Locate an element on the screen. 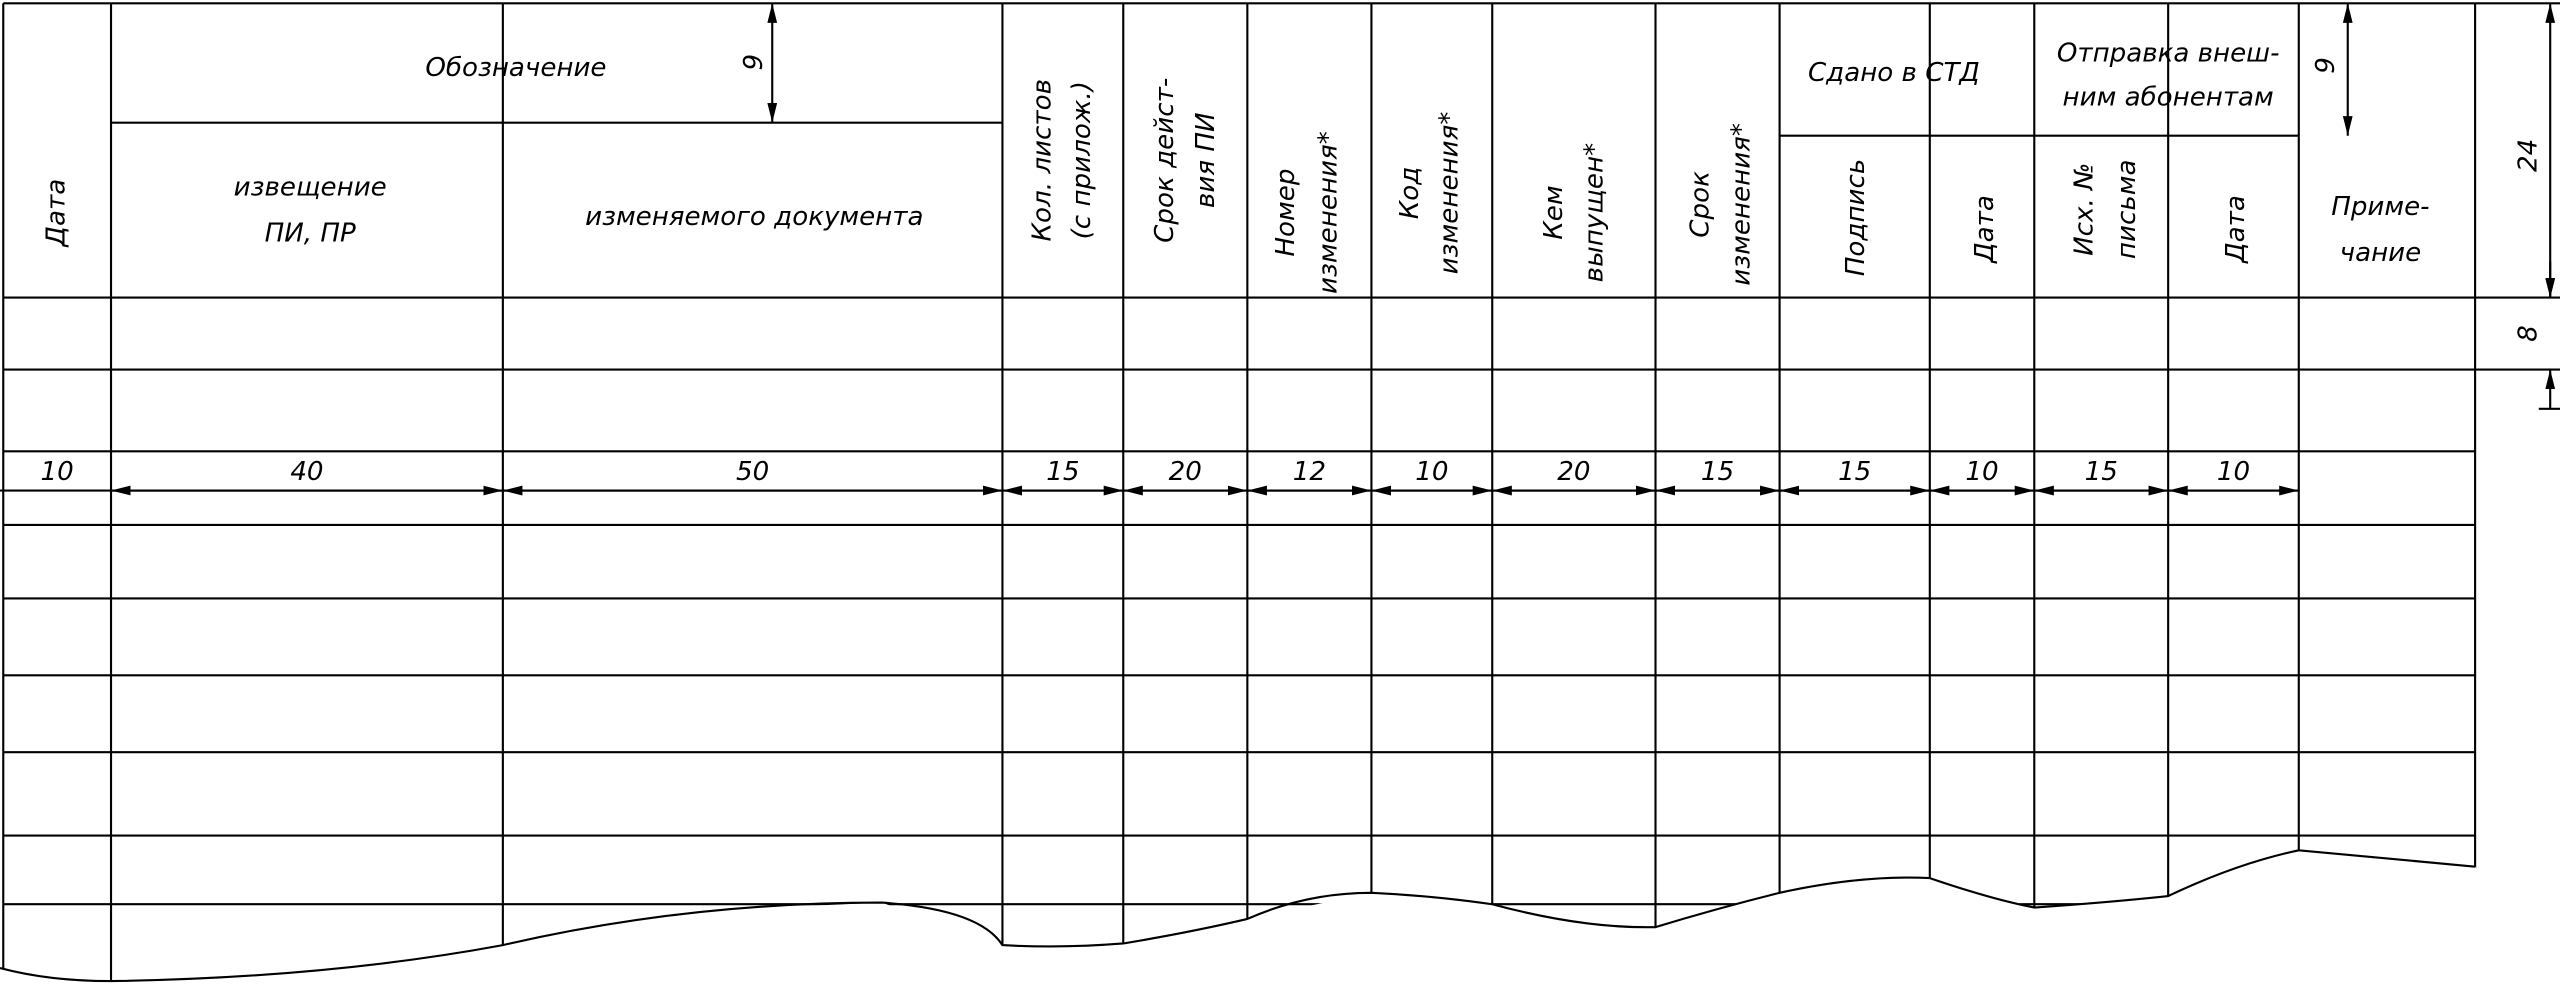 The image size is (2560, 986). label: ПИ, ПР is located at coordinates (310, 233).